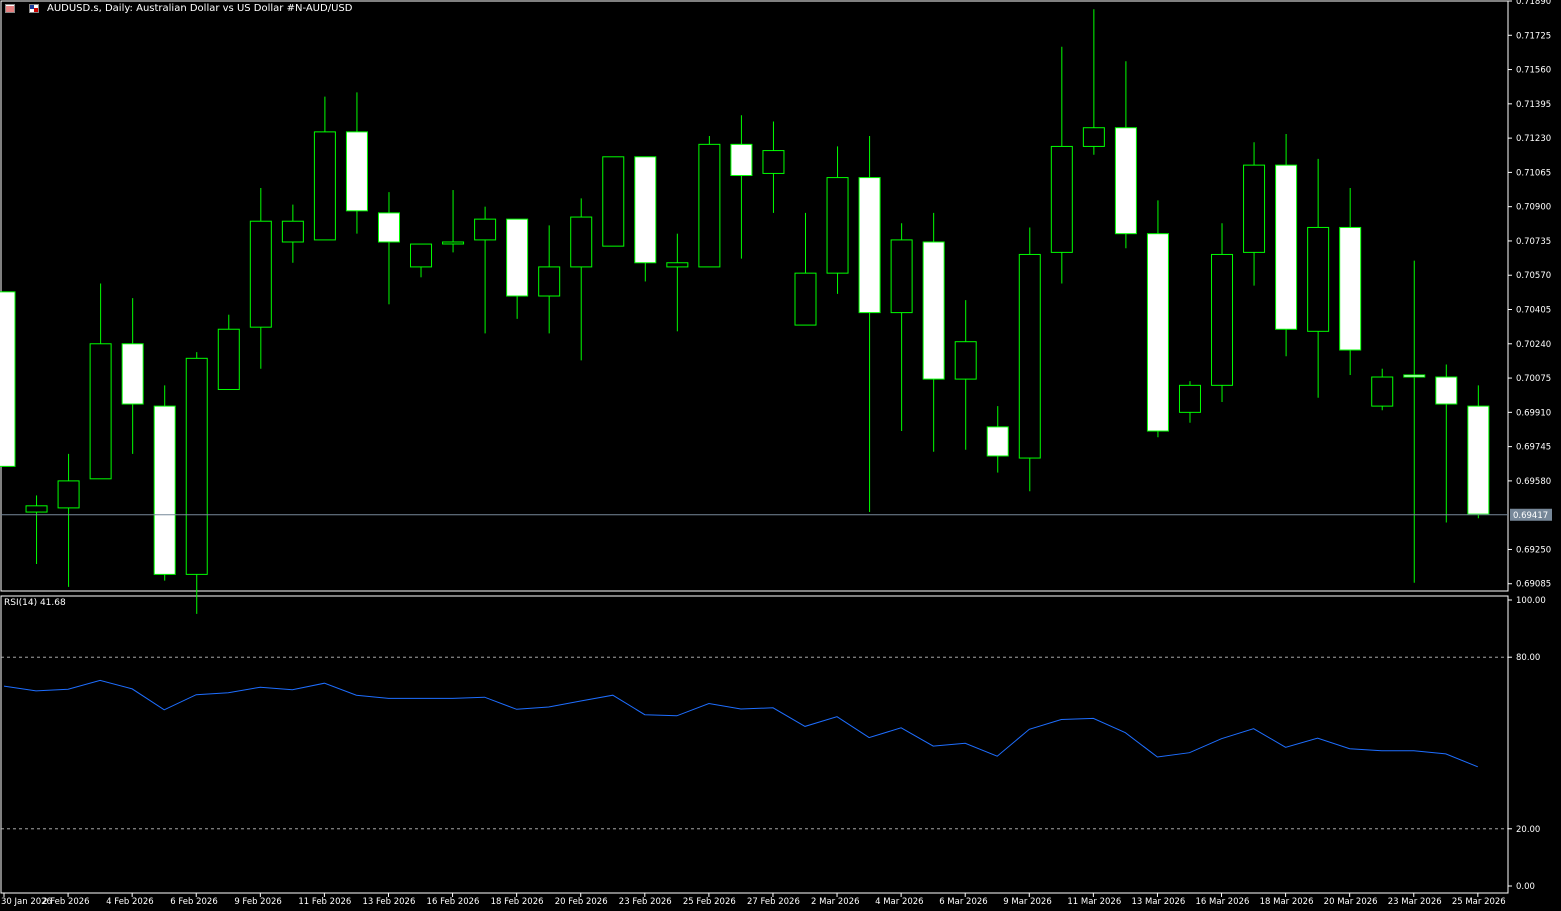  What do you see at coordinates (517, 902) in the screenshot?
I see `time-tick-label: 18 Feb 2026` at bounding box center [517, 902].